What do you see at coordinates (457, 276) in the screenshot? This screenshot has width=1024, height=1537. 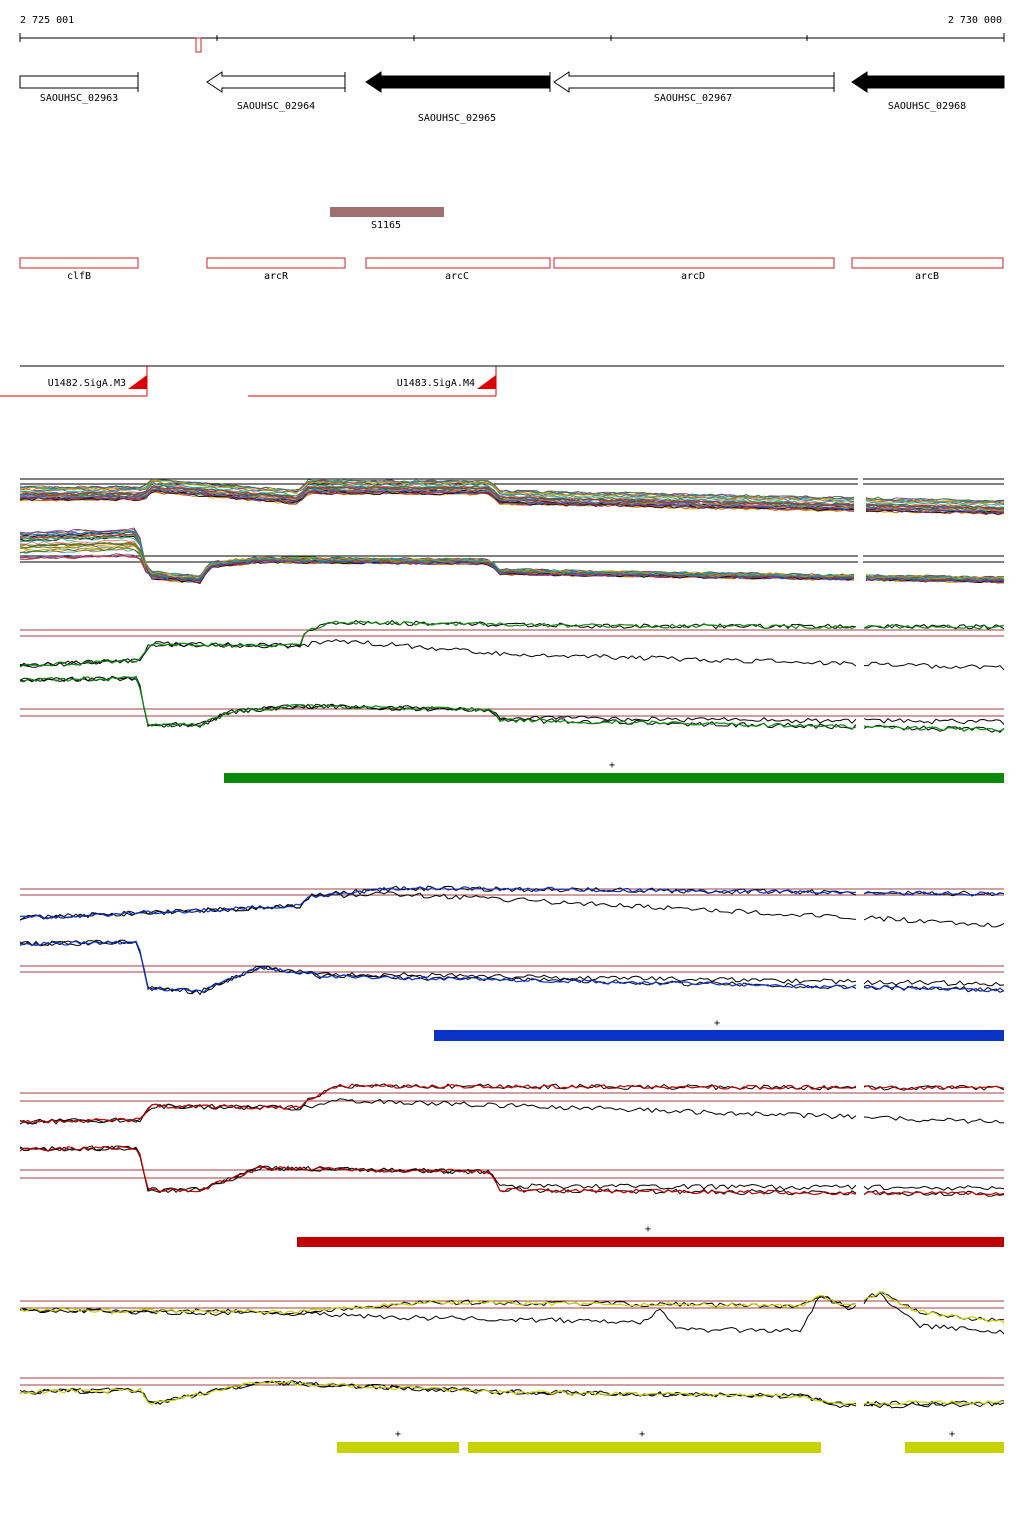 I see `gene-name-label: arcC` at bounding box center [457, 276].